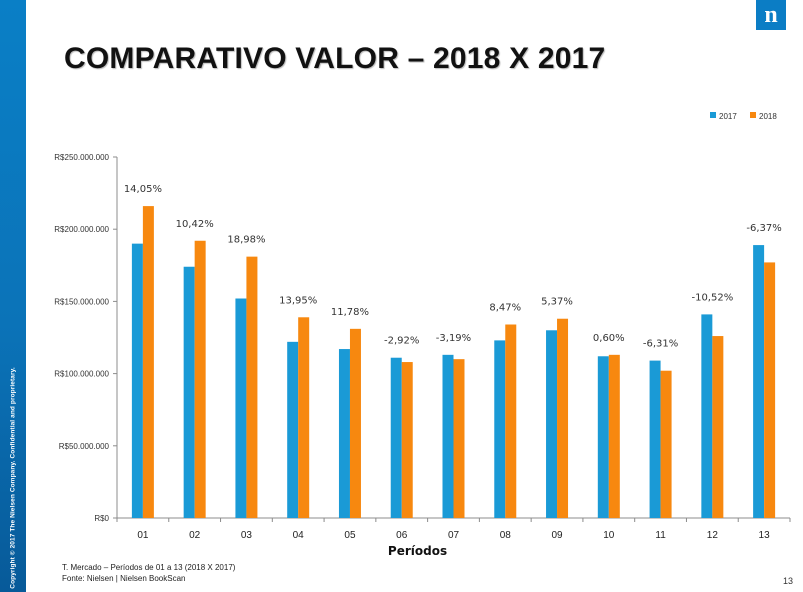 The width and height of the screenshot is (803, 592). Describe the element at coordinates (765, 535) in the screenshot. I see `x-tick-label: 13` at that location.